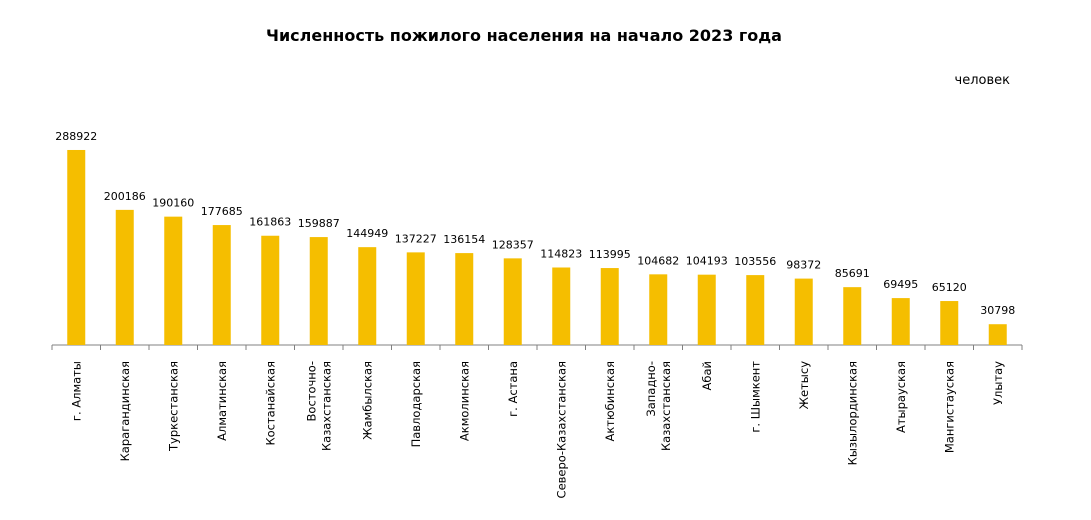 The image size is (1091, 520). I want to click on data-label: 69495, so click(900, 284).